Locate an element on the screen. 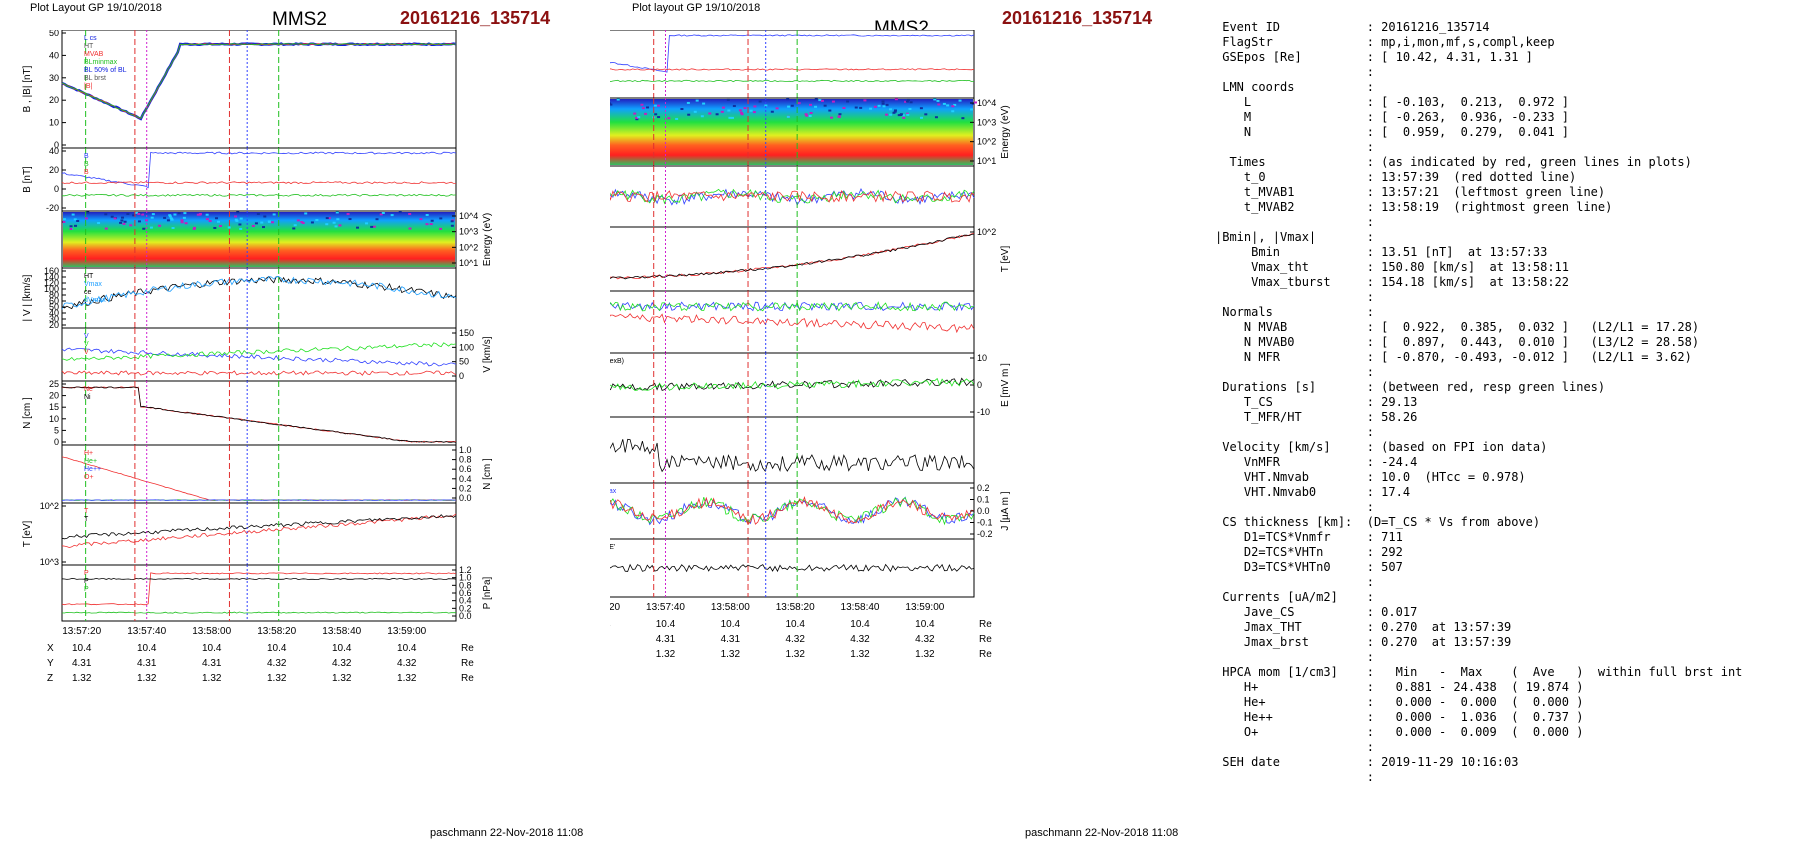  legend-entry: BL 50% of BL is located at coordinates (105, 70).